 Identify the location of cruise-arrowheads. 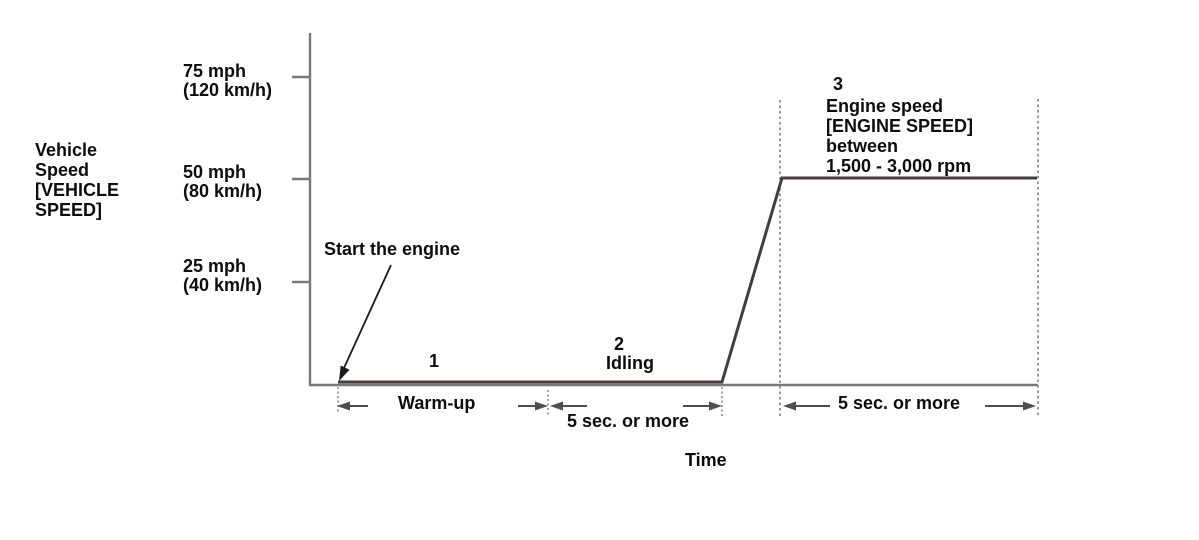
(909, 406).